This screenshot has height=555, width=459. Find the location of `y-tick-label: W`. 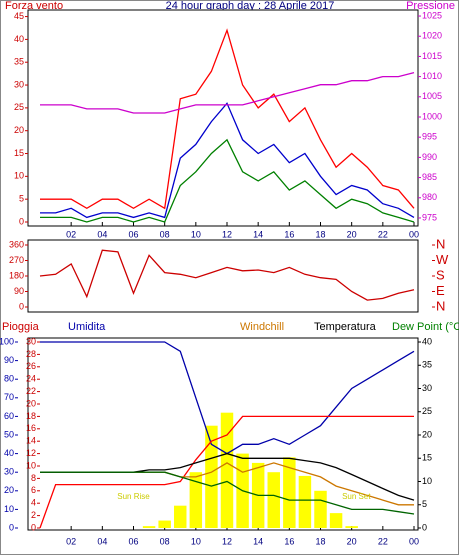

y-tick-label: W is located at coordinates (442, 259).